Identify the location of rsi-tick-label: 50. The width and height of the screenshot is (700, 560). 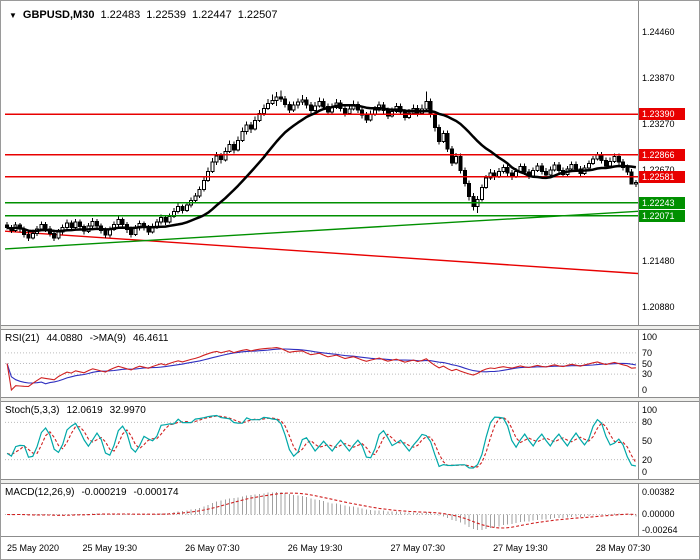
(647, 363).